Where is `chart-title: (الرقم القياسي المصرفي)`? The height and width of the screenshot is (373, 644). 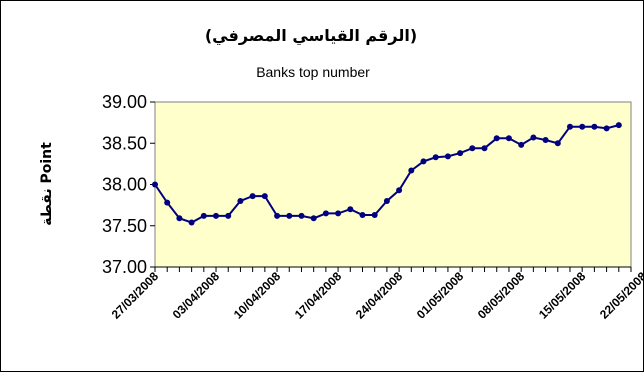
chart-title: (الرقم القياسي المصرفي) is located at coordinates (311, 36).